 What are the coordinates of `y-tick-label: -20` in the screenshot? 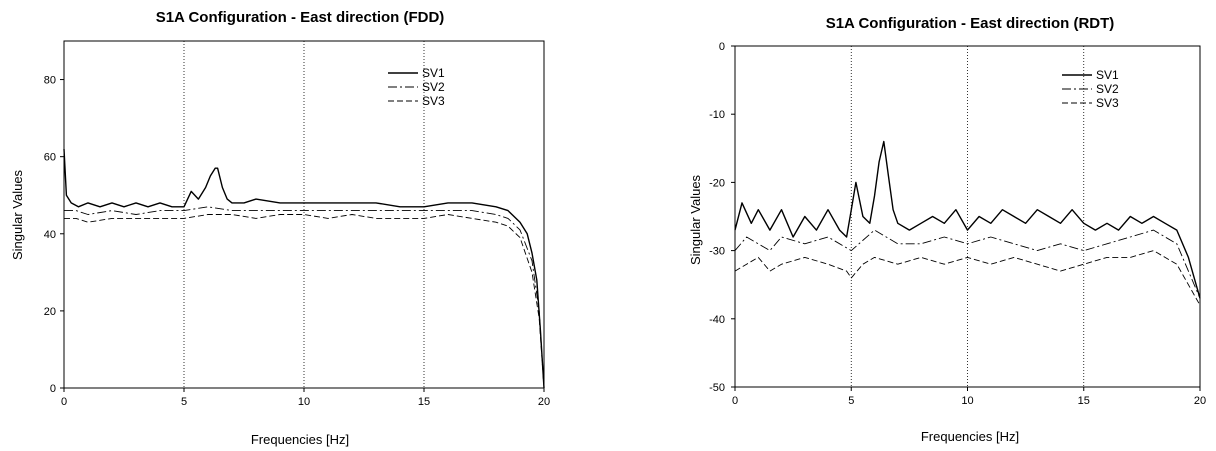 It's located at (717, 183).